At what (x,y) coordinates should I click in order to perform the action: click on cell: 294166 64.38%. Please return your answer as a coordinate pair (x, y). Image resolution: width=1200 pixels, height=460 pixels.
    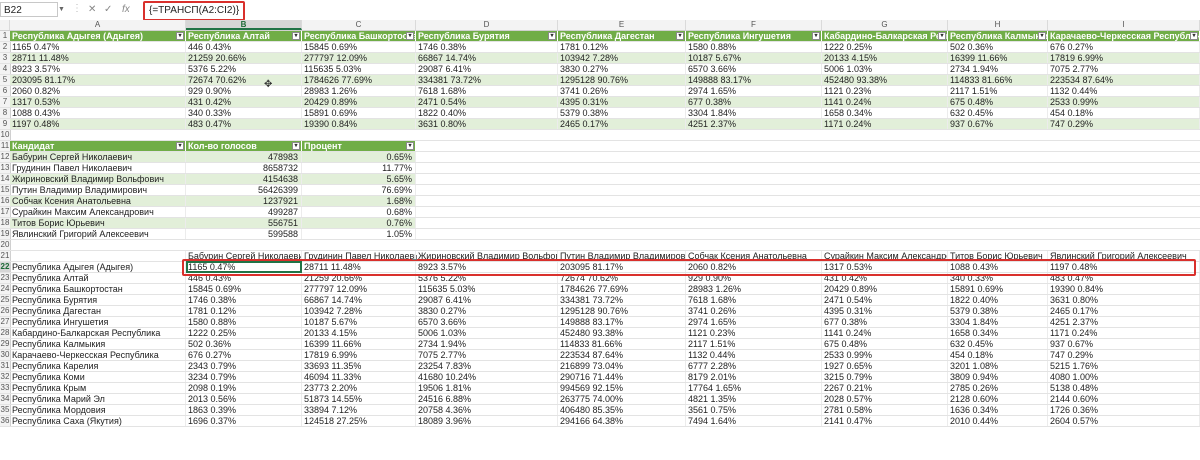
    Looking at the image, I should click on (622, 421).